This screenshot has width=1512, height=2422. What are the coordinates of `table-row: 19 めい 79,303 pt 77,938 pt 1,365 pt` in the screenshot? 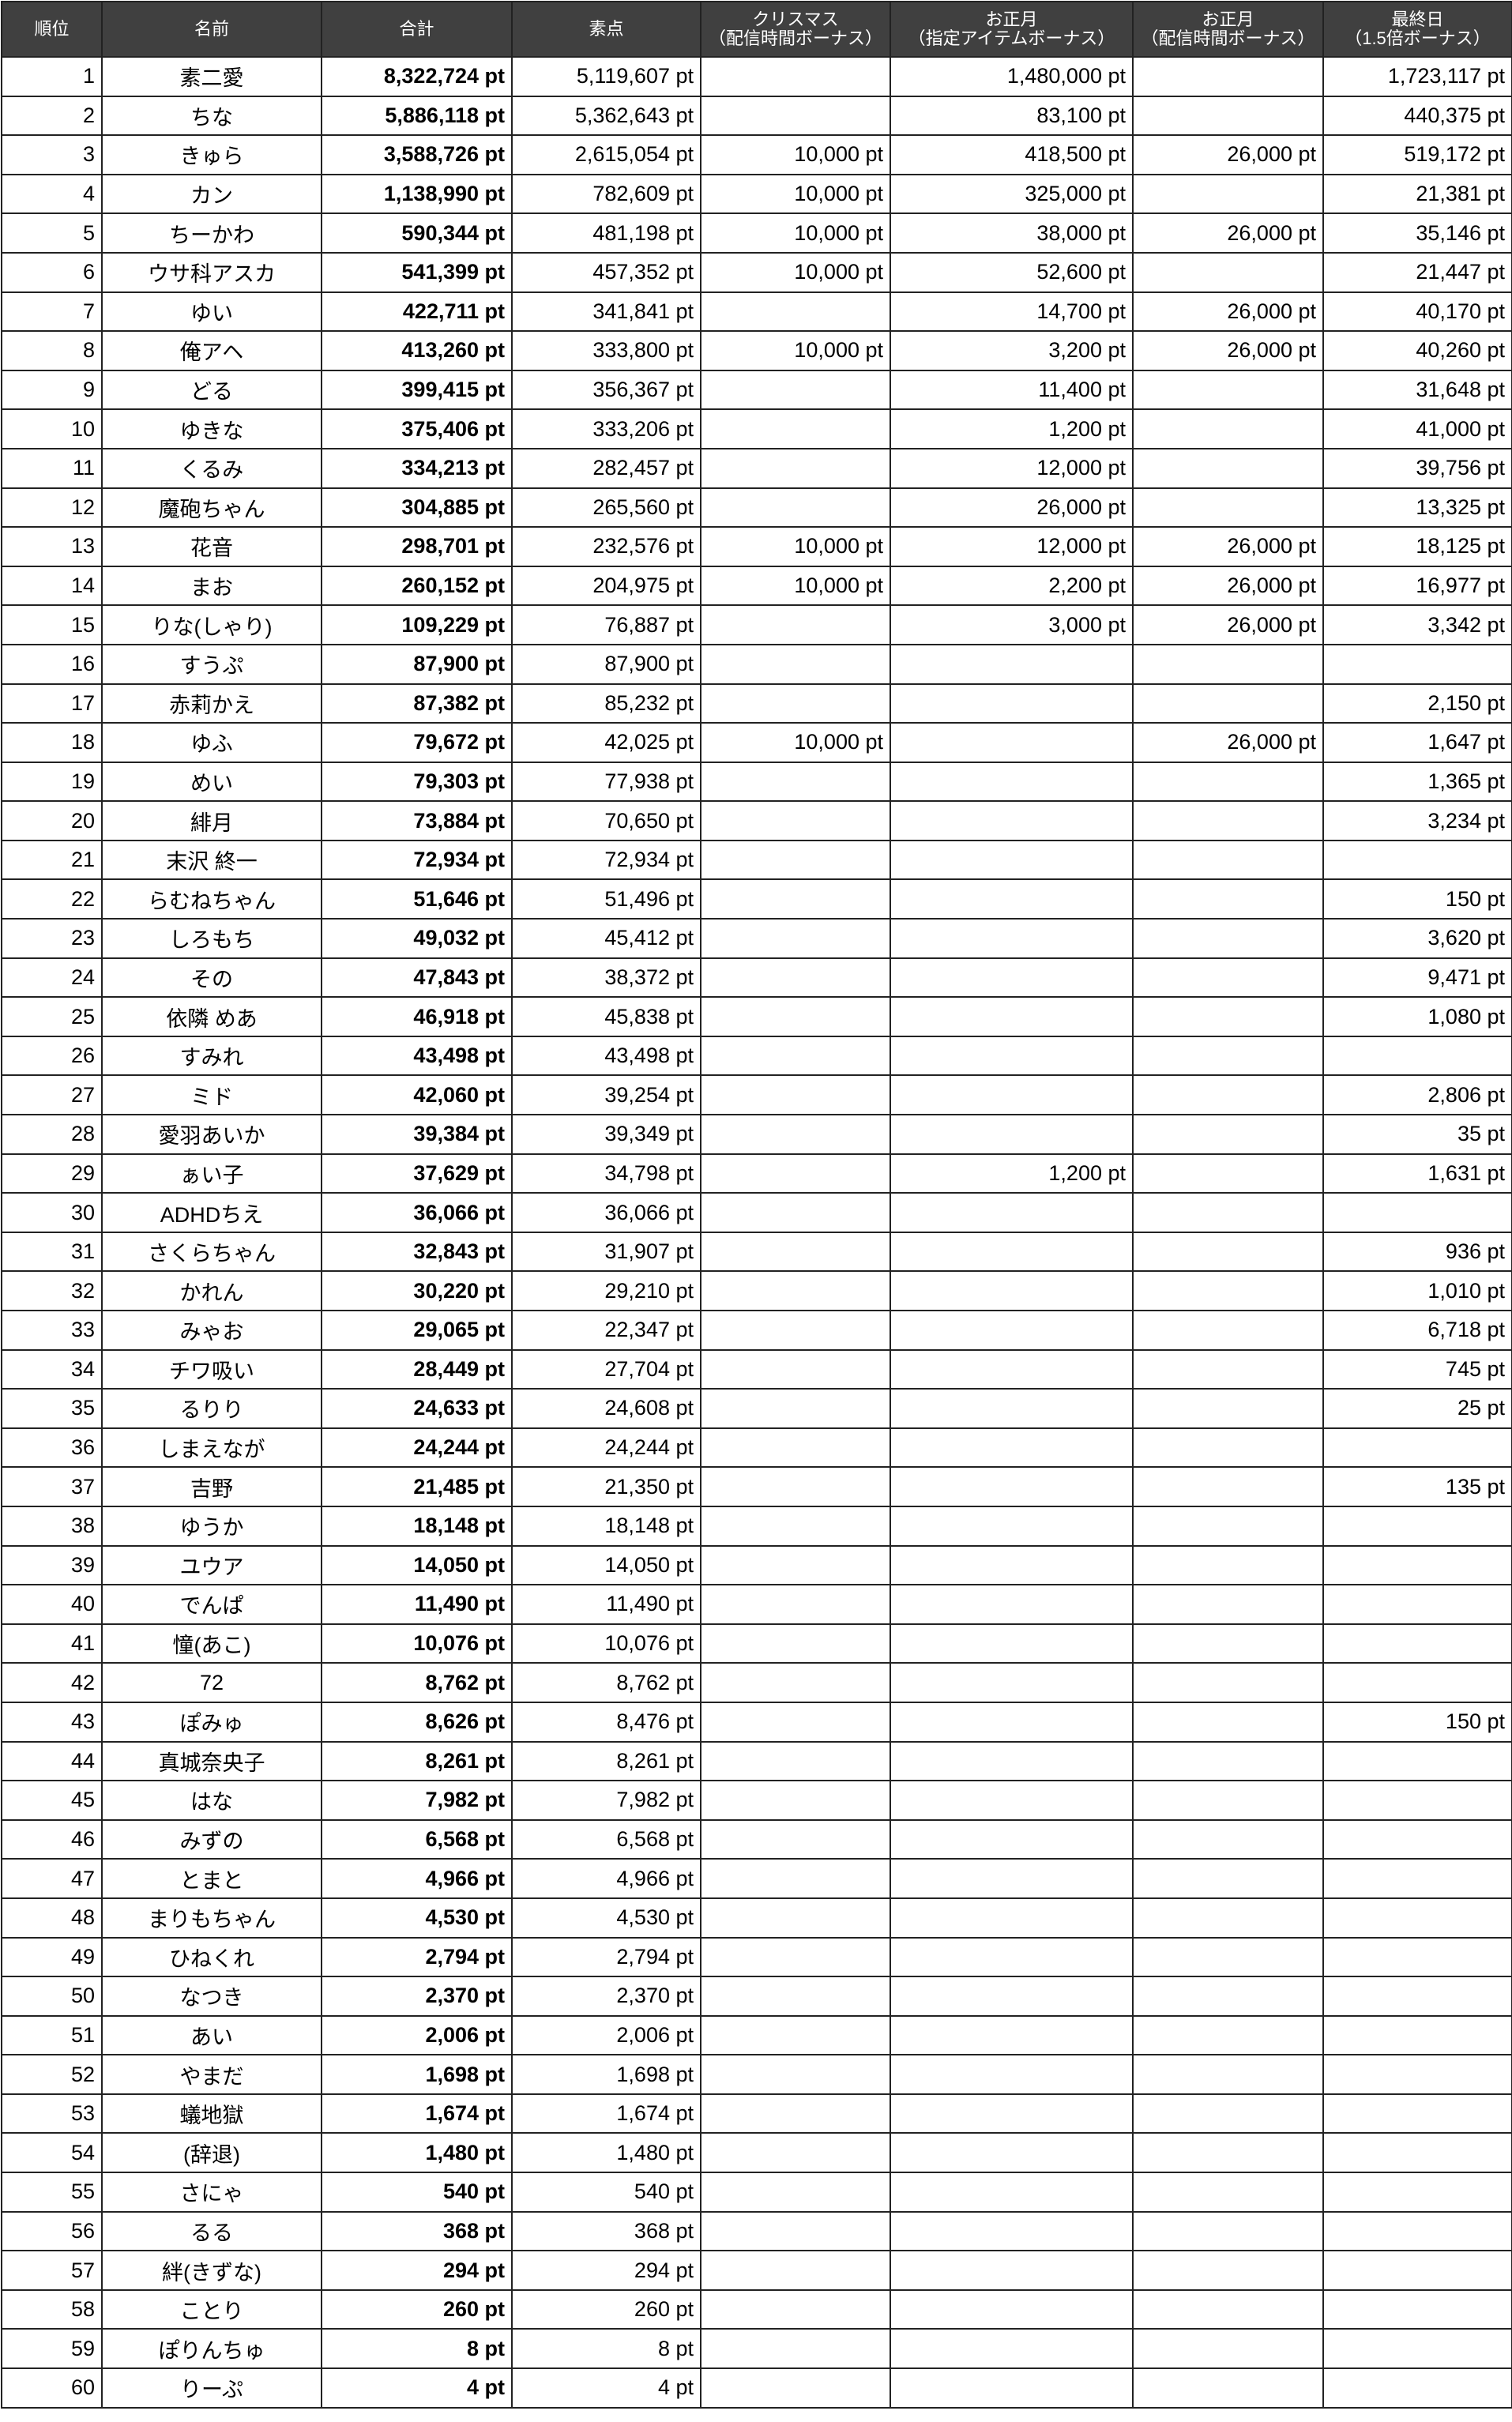 It's located at (756, 782).